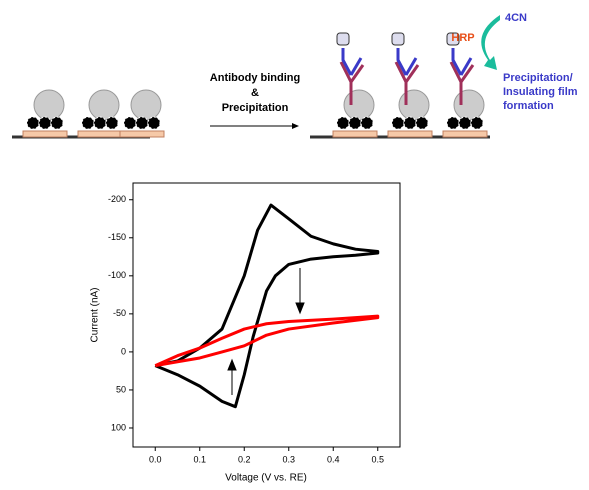 This screenshot has height=490, width=589. Describe the element at coordinates (538, 78) in the screenshot. I see `result-label: Precipitation/` at that location.